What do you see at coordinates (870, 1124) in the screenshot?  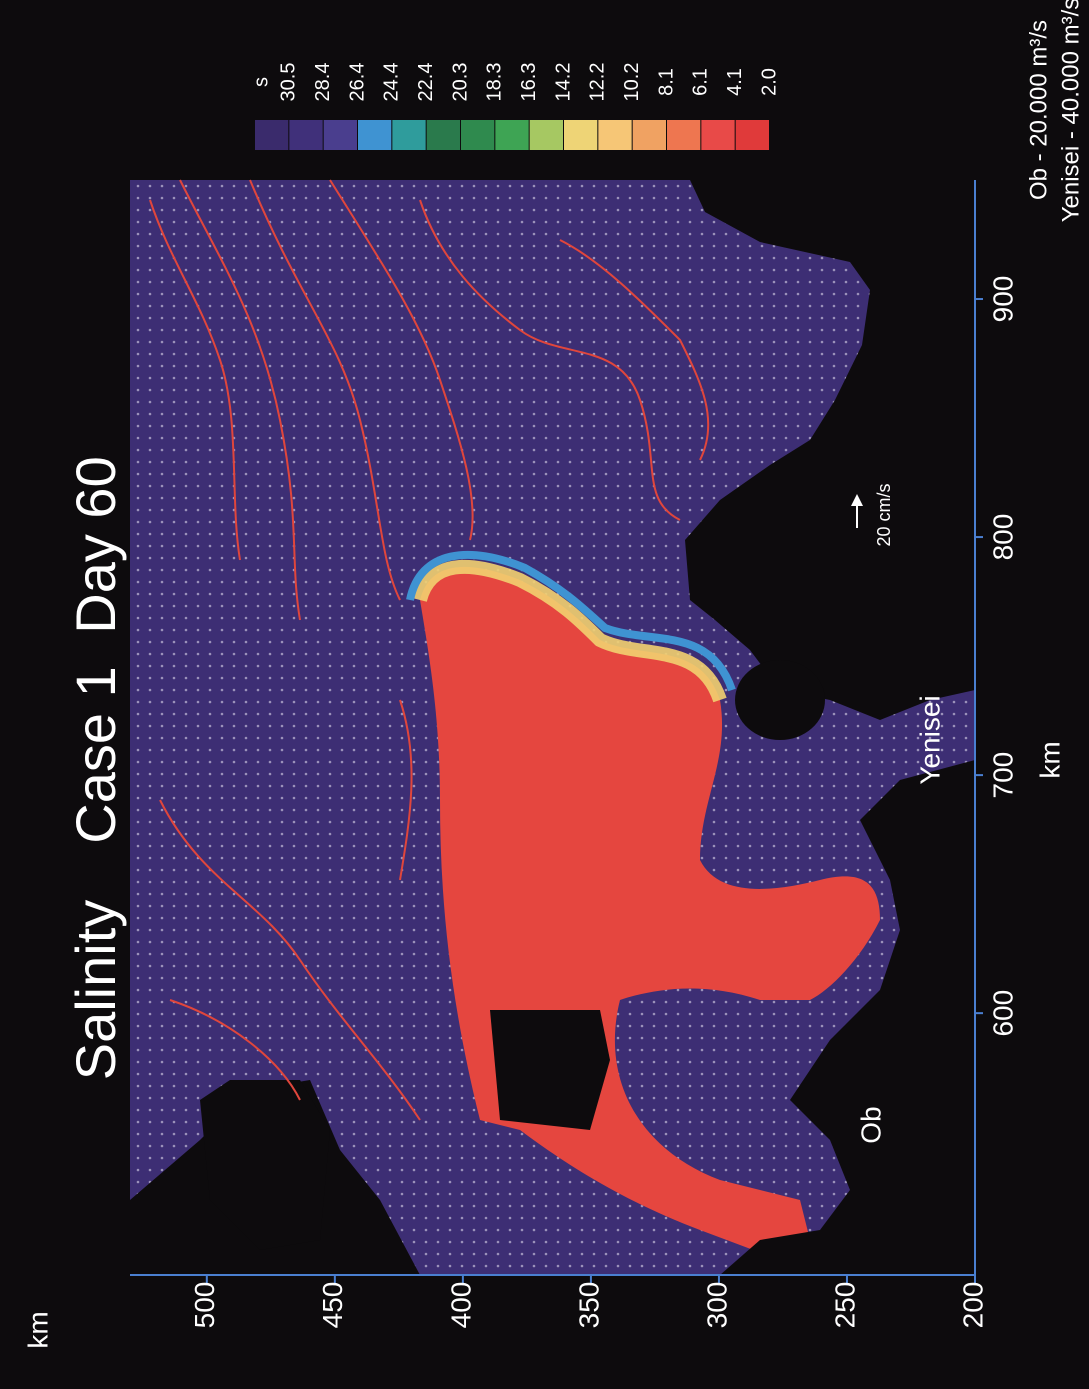 I see `place-label: Ob` at bounding box center [870, 1124].